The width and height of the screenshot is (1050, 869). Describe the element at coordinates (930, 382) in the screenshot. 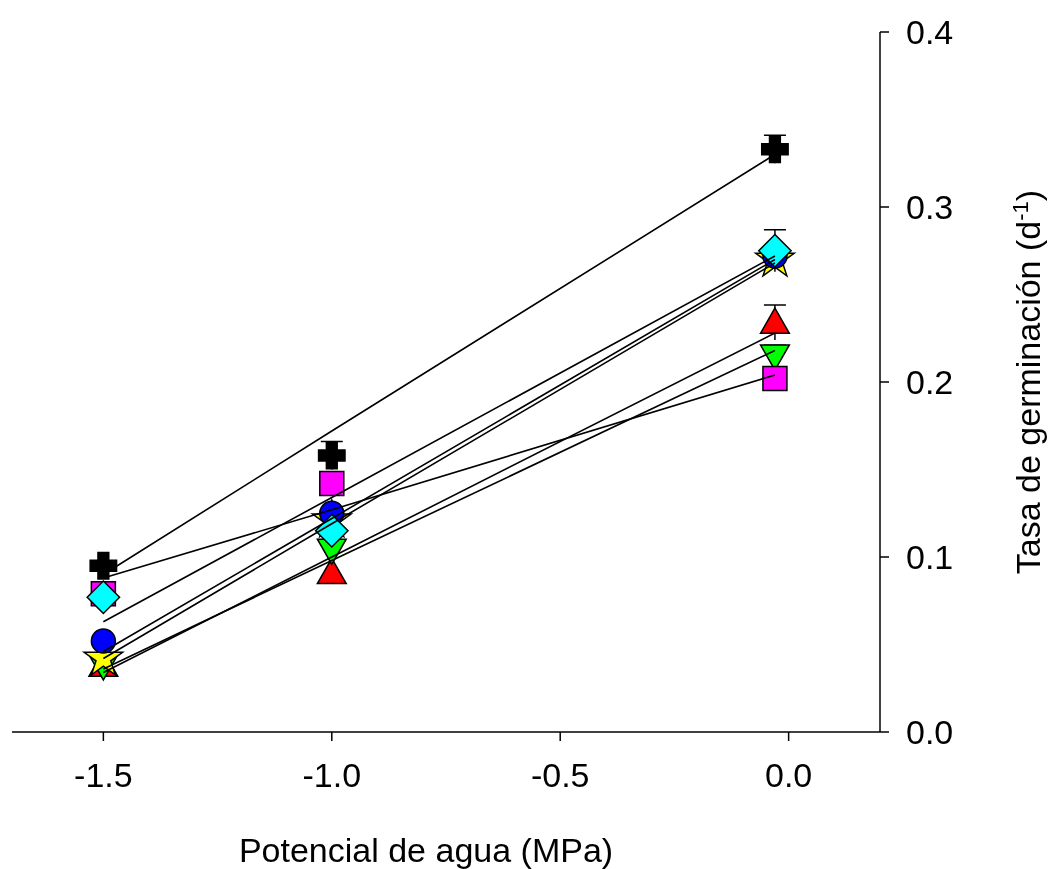

I see `y-tick-label: 0.2` at that location.